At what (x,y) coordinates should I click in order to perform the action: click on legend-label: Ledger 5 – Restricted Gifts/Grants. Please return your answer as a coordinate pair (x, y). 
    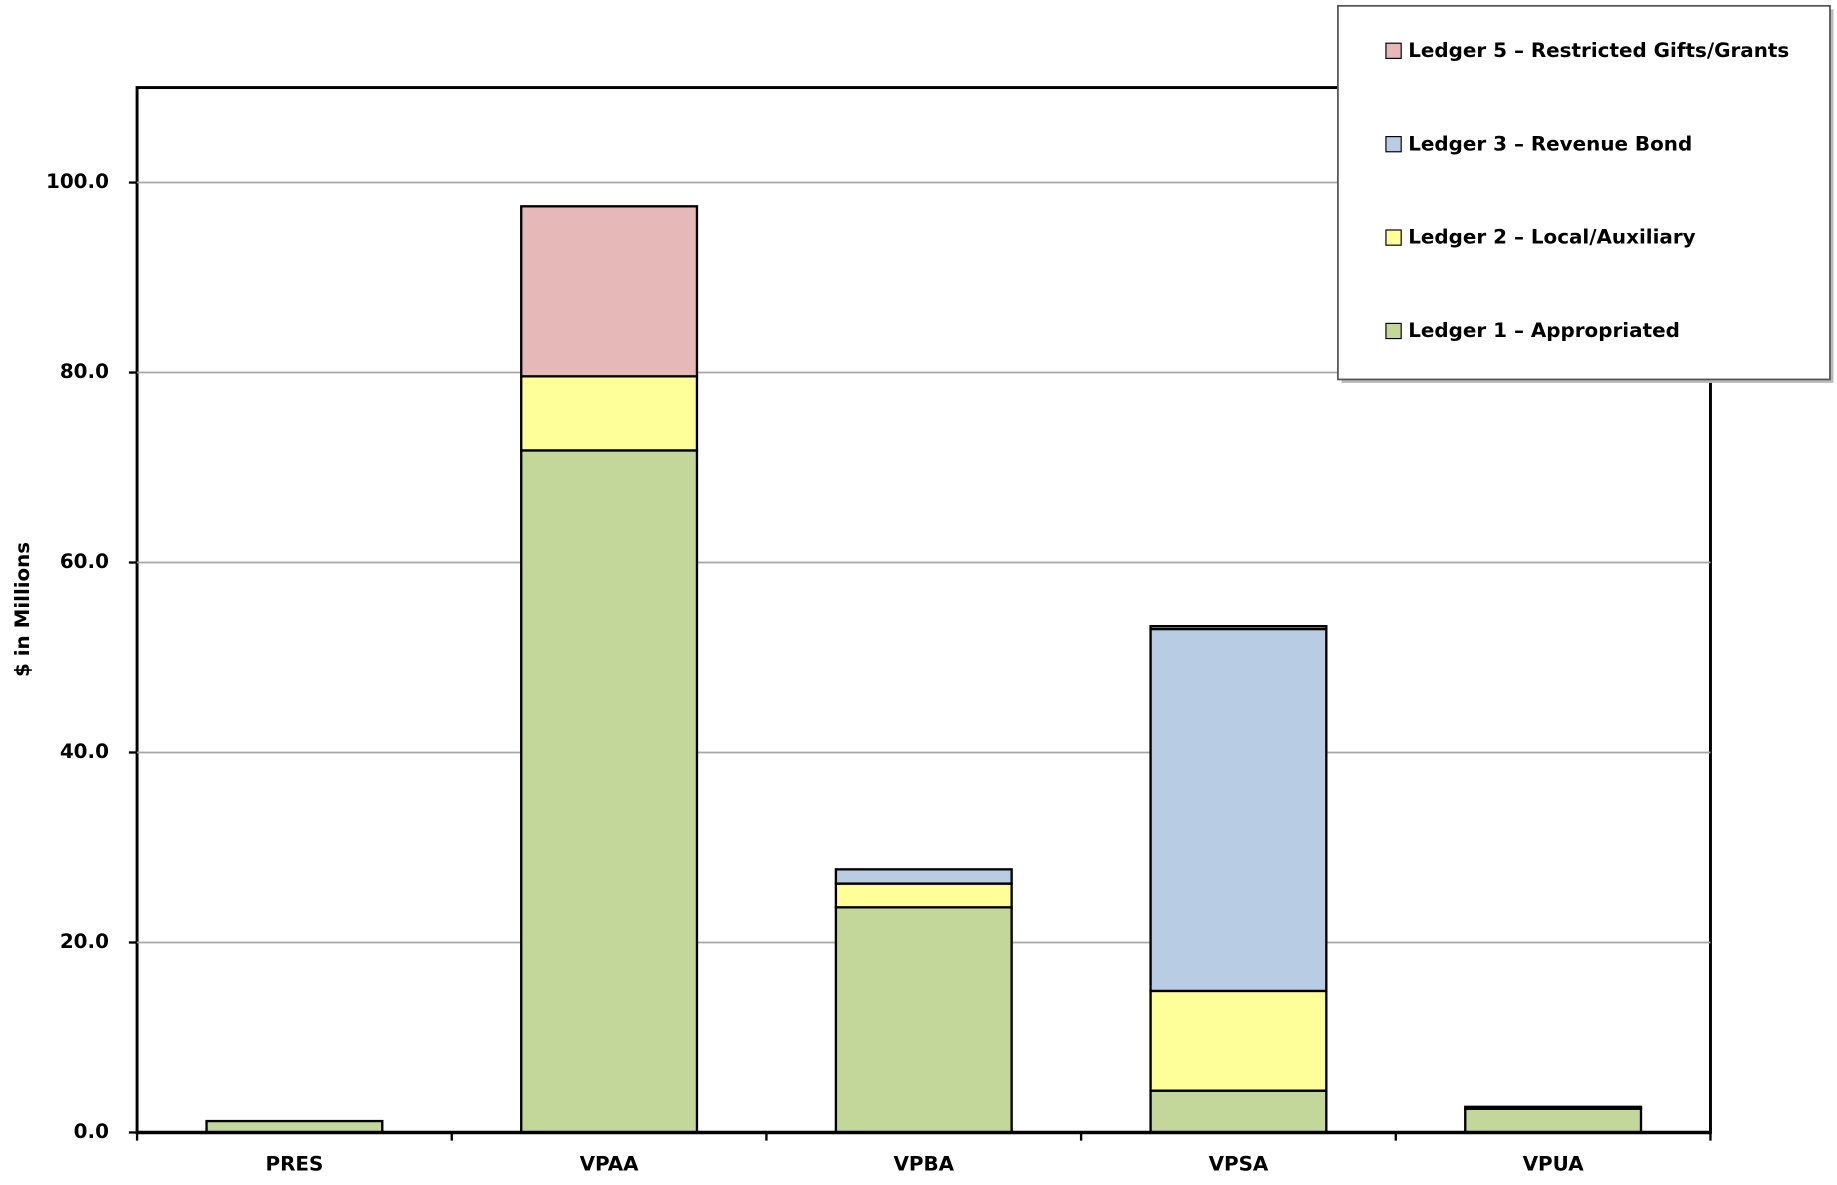
    Looking at the image, I should click on (1598, 50).